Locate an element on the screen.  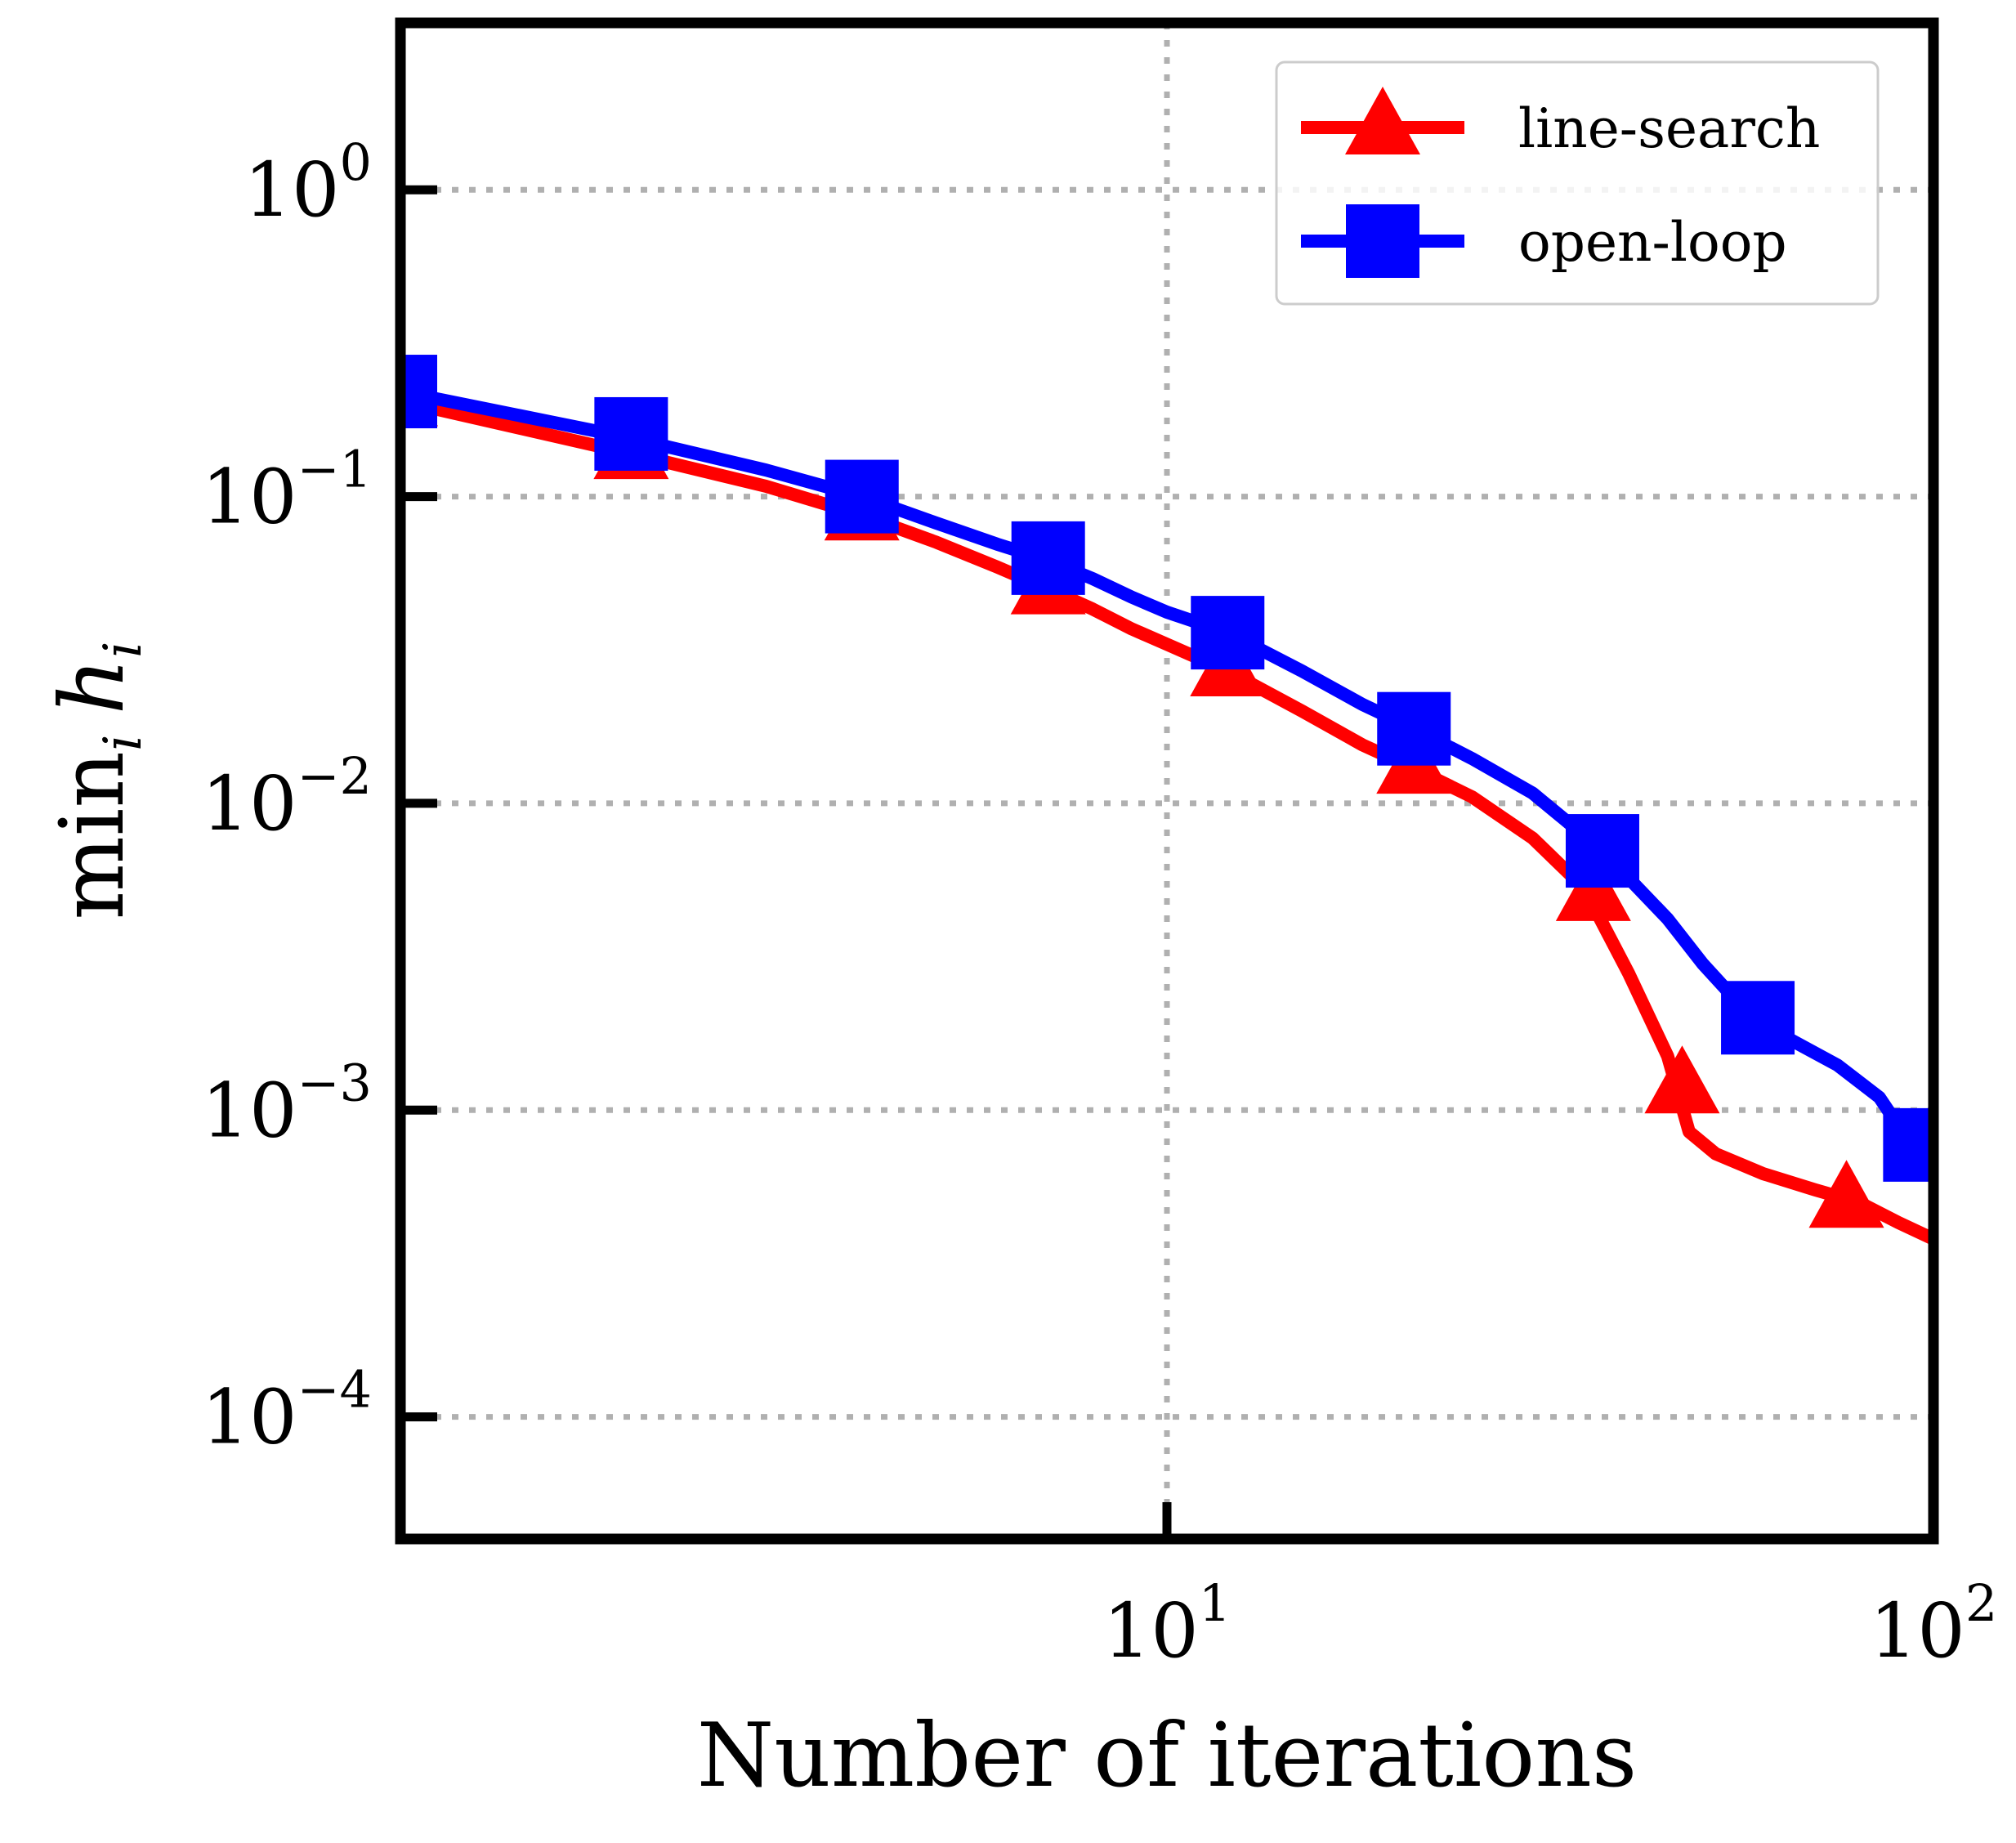
legend-label-line-search: line-search is located at coordinates (1669, 128).